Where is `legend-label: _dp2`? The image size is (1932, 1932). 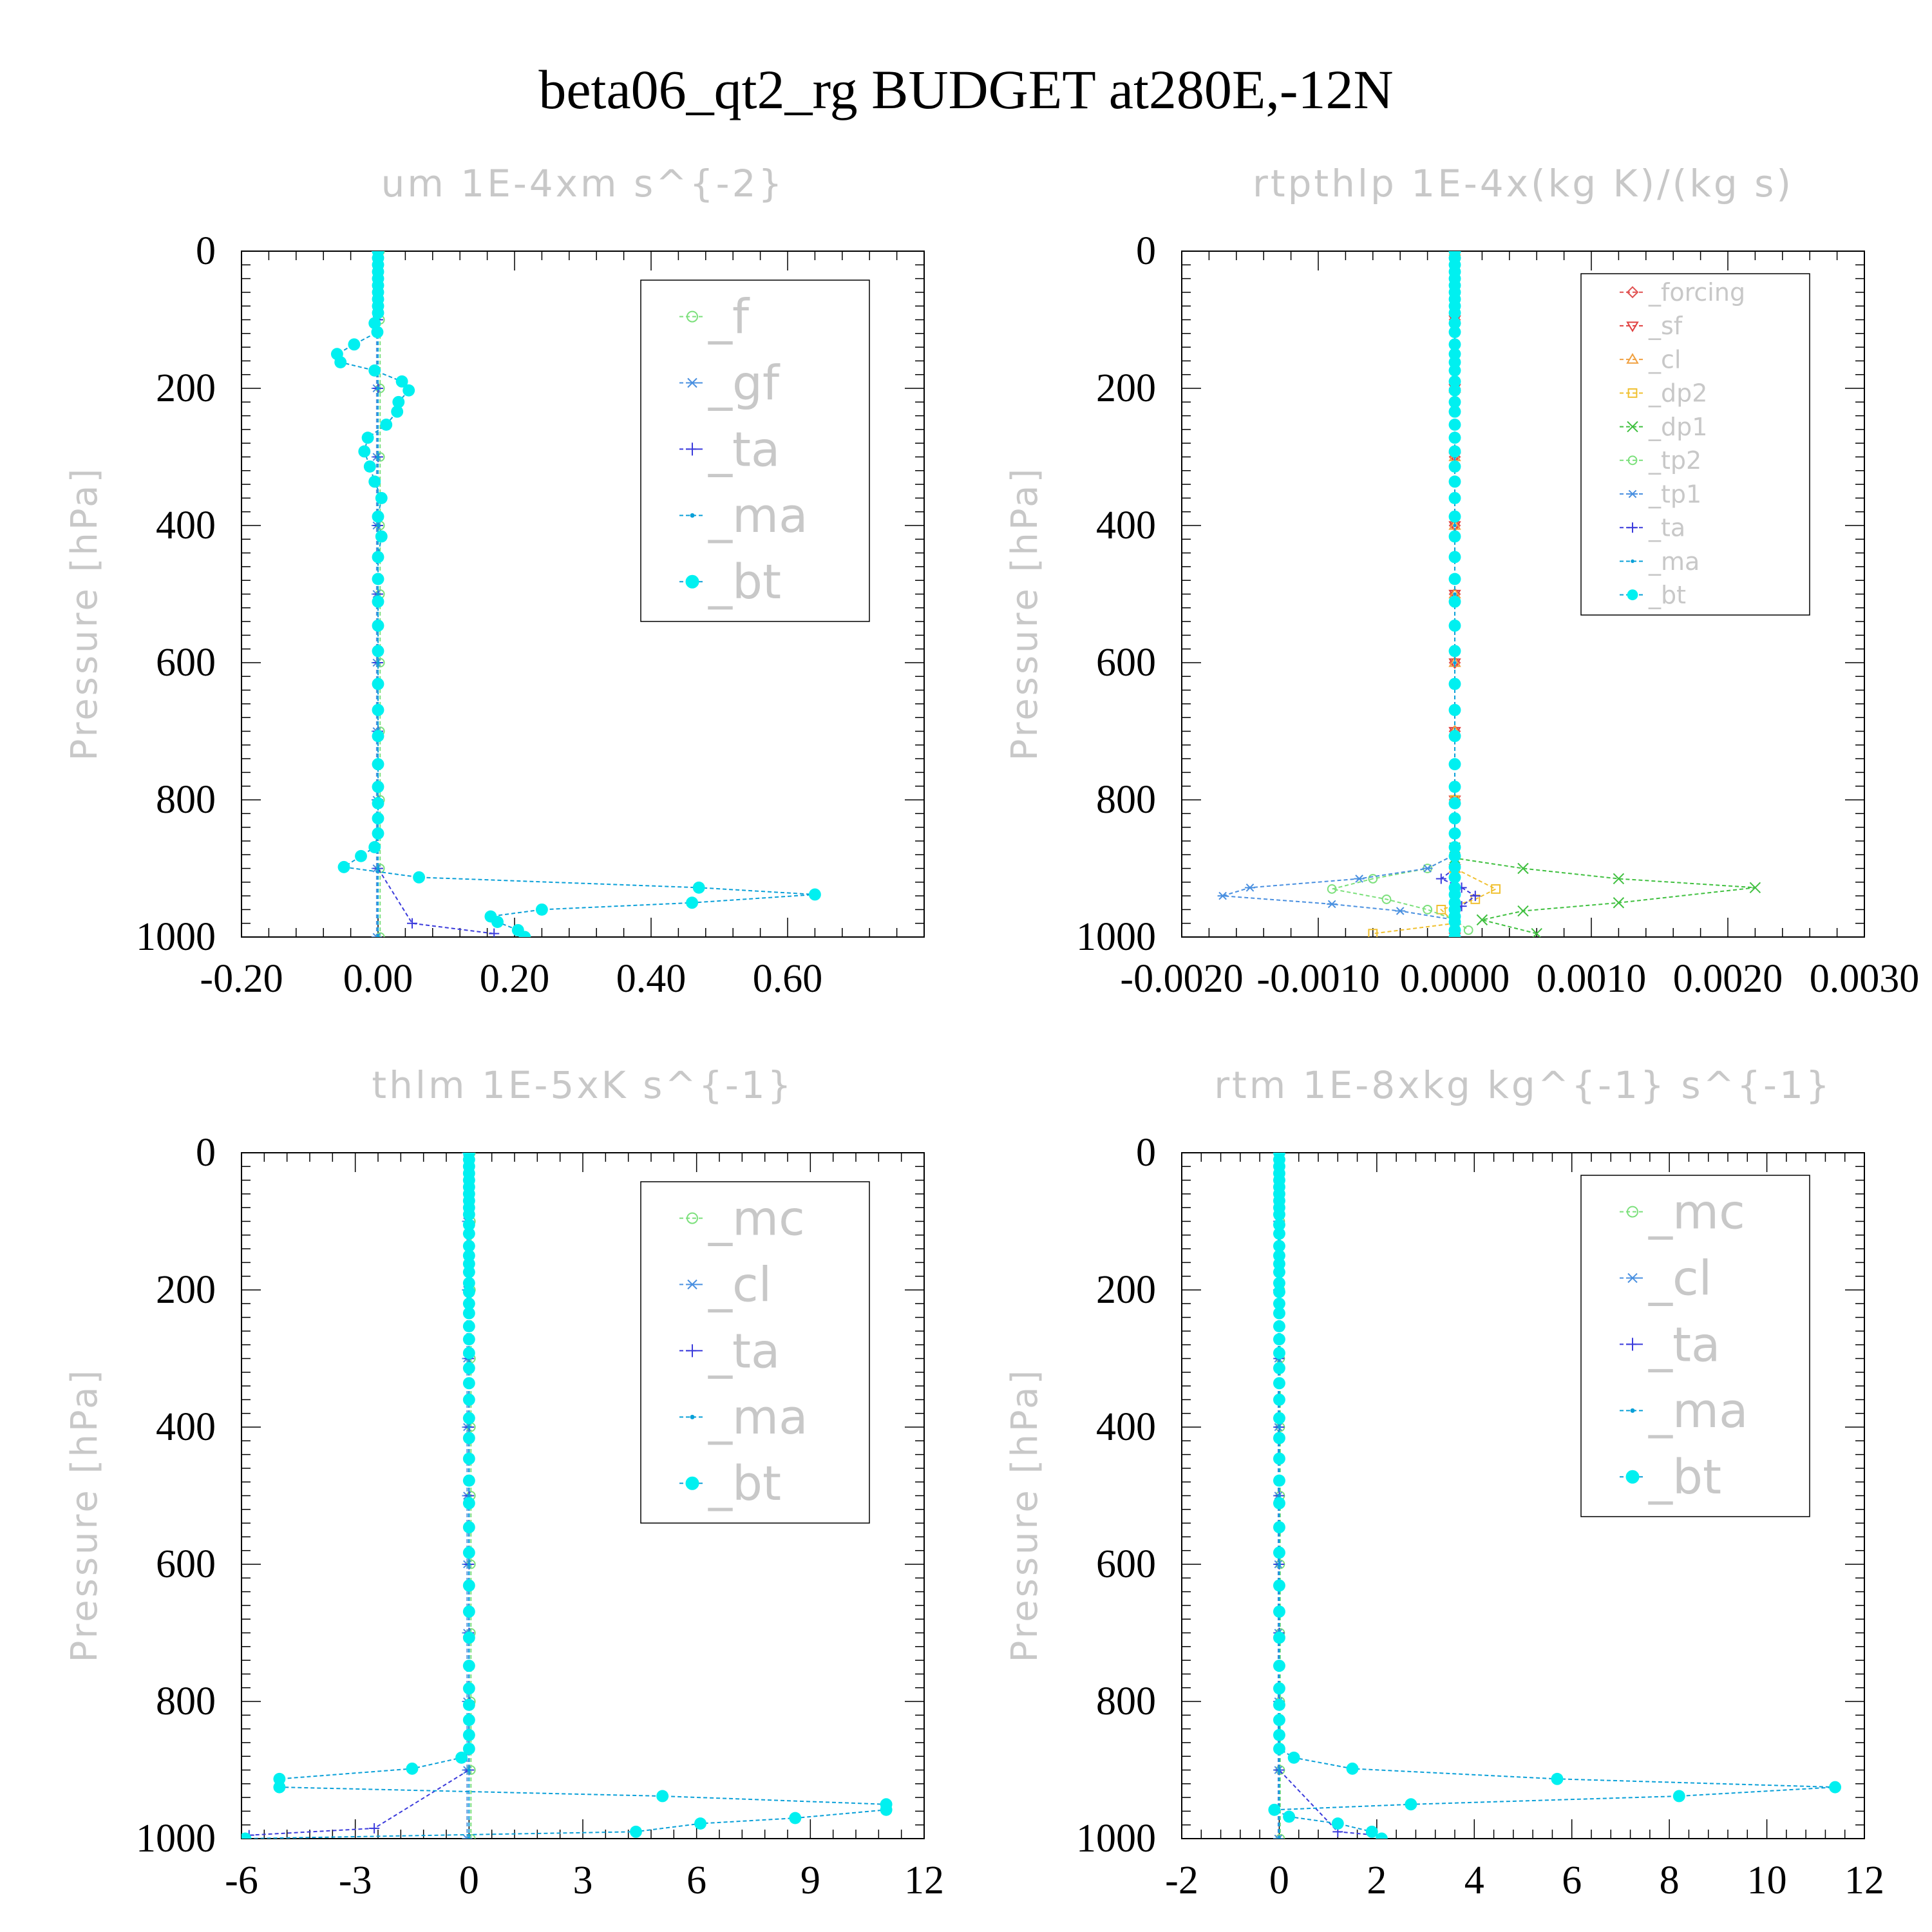 legend-label: _dp2 is located at coordinates (1677, 394).